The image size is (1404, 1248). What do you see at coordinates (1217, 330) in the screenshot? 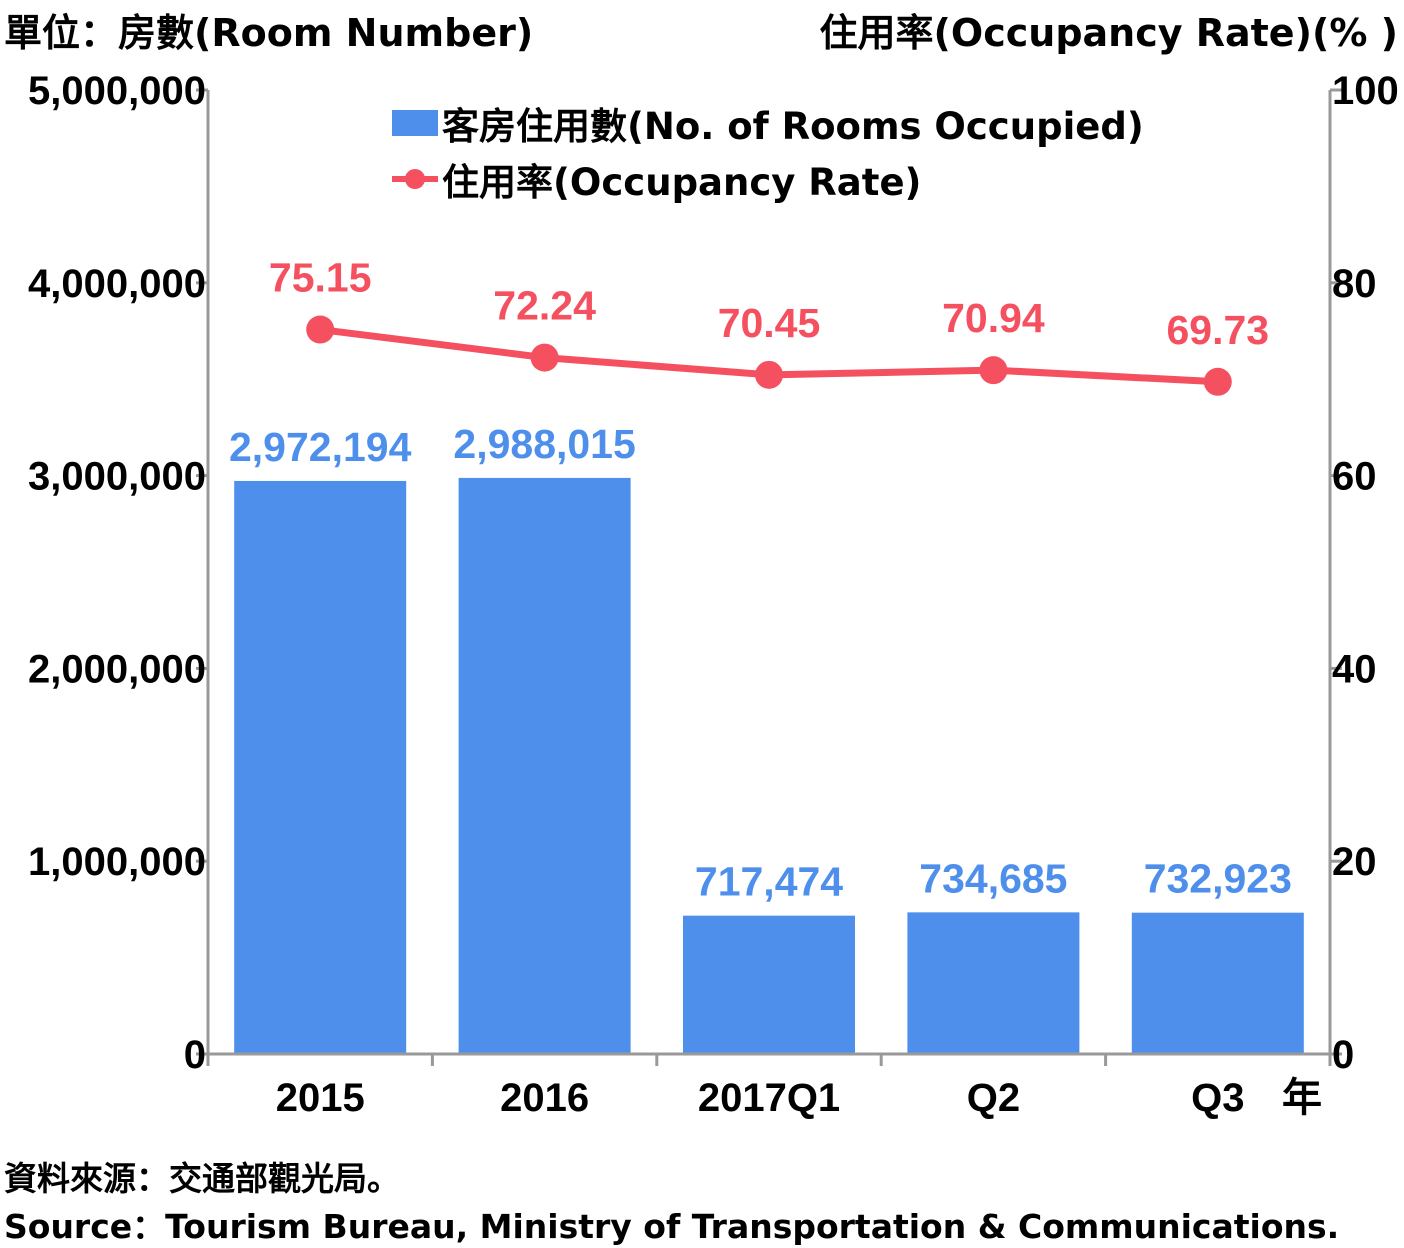
I see `occupancy-value-label: 69.73` at bounding box center [1217, 330].